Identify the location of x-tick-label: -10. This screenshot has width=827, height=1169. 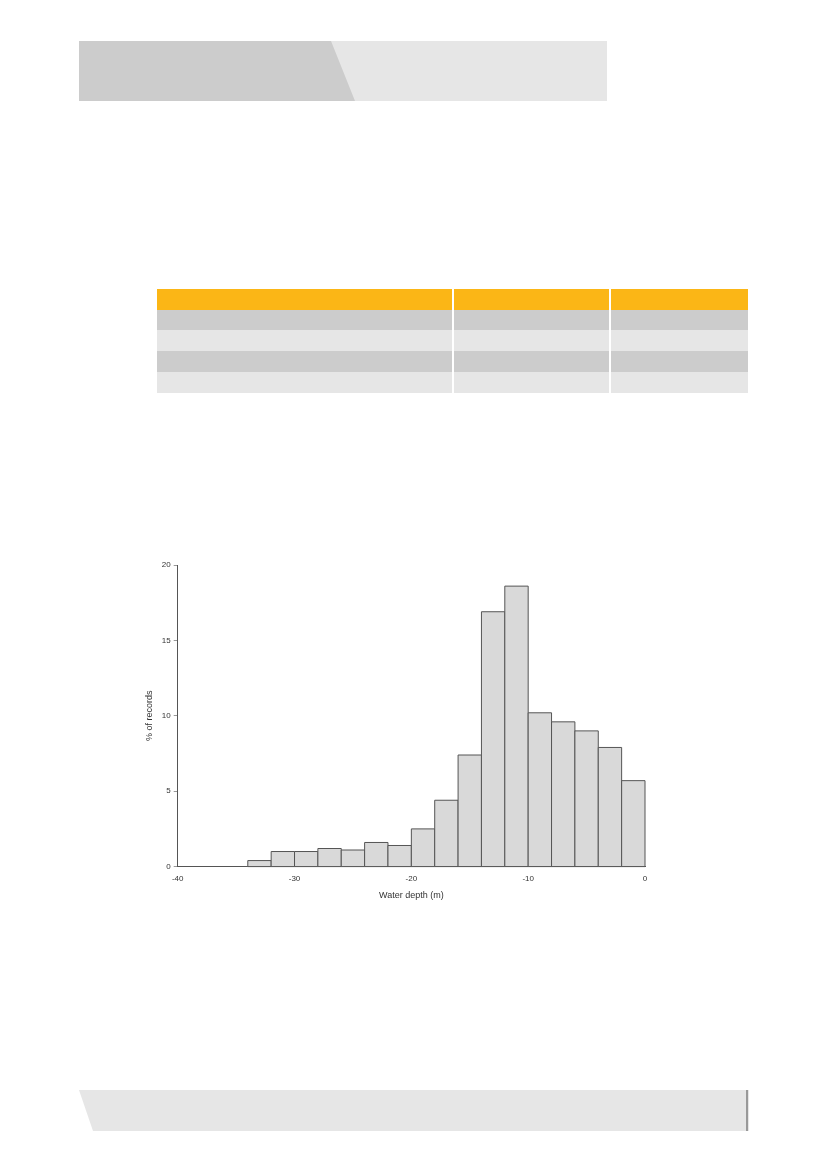
(528, 878).